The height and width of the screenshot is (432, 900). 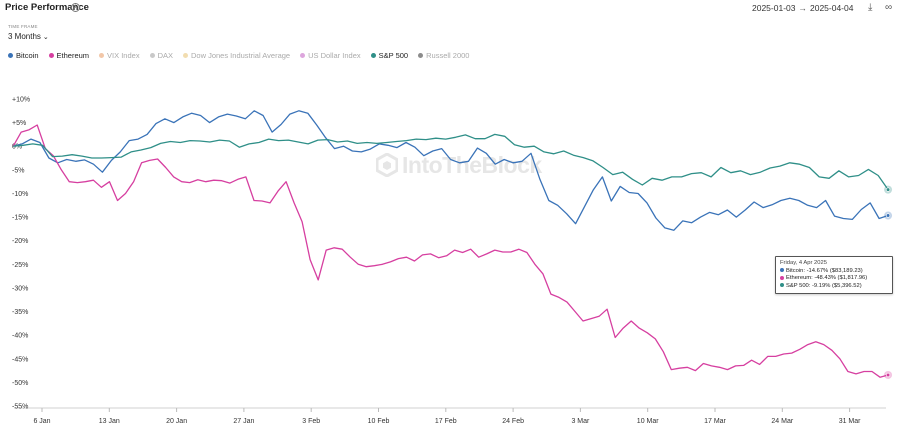 What do you see at coordinates (648, 421) in the screenshot?
I see `x-tick-label: 10 Mar` at bounding box center [648, 421].